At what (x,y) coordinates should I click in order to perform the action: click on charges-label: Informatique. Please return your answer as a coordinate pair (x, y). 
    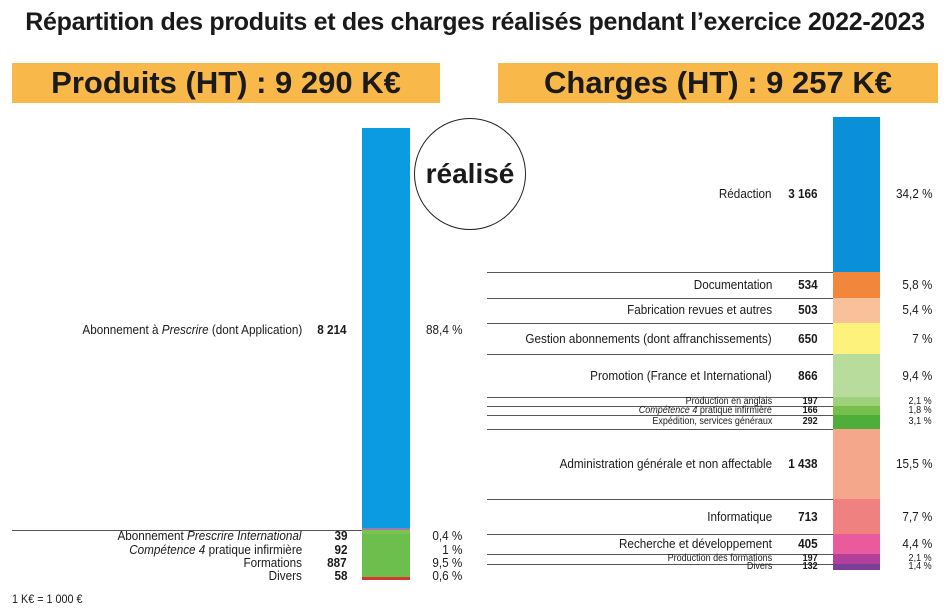
    Looking at the image, I should click on (739, 516).